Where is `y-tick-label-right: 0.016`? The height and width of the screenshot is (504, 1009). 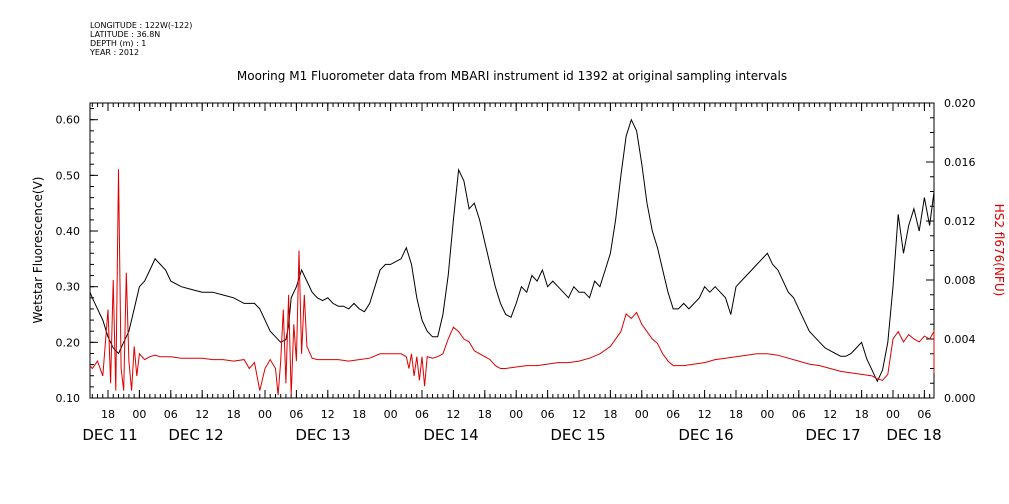
y-tick-label-right: 0.016 is located at coordinates (960, 162).